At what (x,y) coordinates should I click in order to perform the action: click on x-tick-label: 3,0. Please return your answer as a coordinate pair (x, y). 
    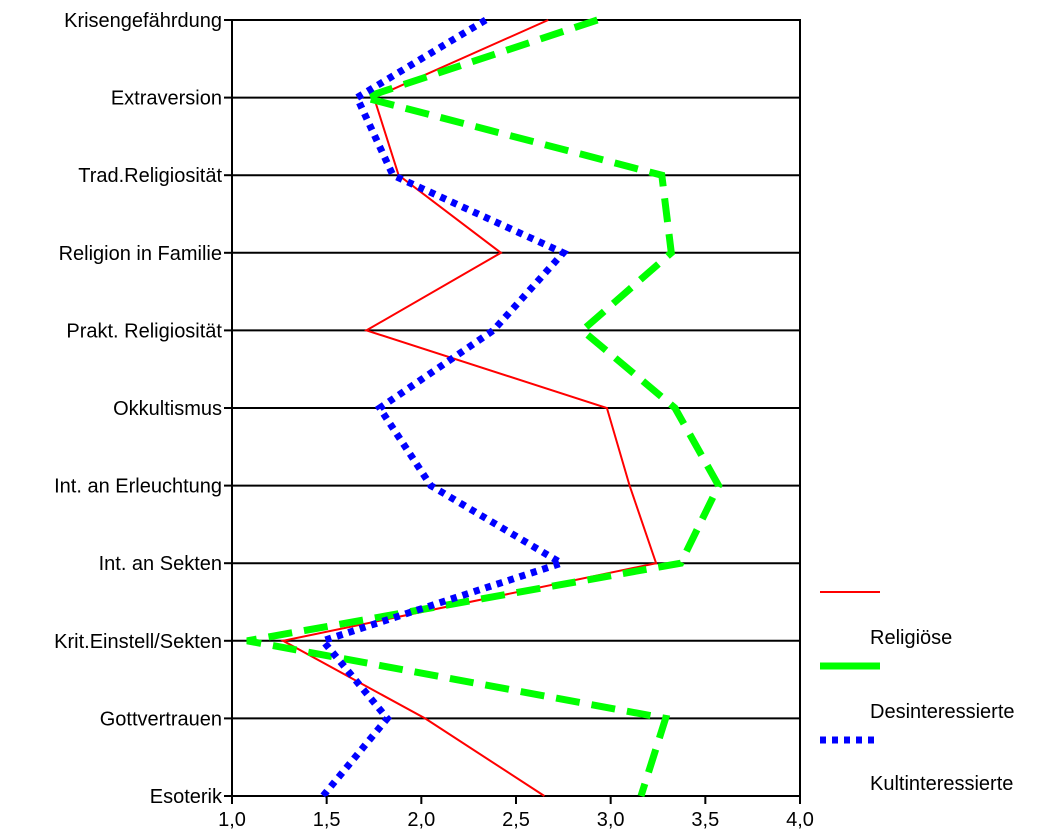
    Looking at the image, I should click on (611, 820).